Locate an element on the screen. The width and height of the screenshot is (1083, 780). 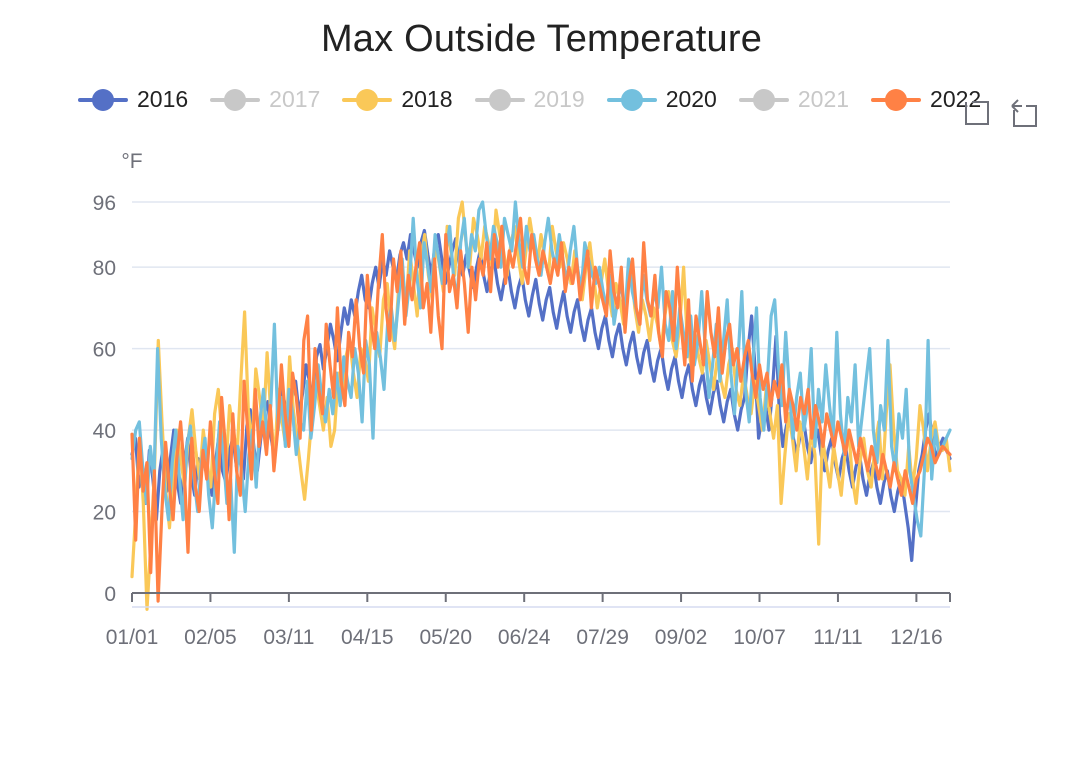
chart-title: Max Outside Temperature is located at coordinates (541, 39).